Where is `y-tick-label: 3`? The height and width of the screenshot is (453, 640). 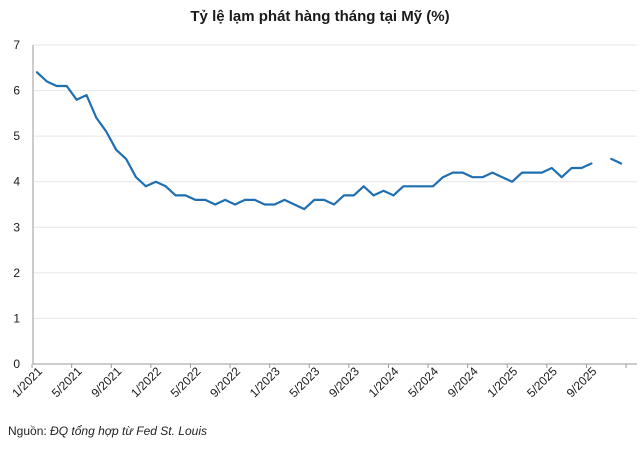
y-tick-label: 3 is located at coordinates (16, 227).